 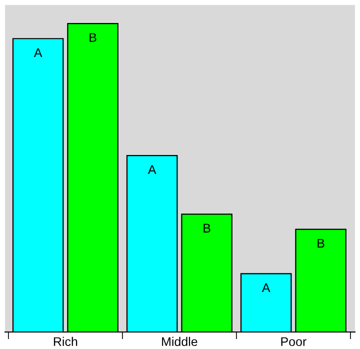 I want to click on series-label: A, so click(x=152, y=169).